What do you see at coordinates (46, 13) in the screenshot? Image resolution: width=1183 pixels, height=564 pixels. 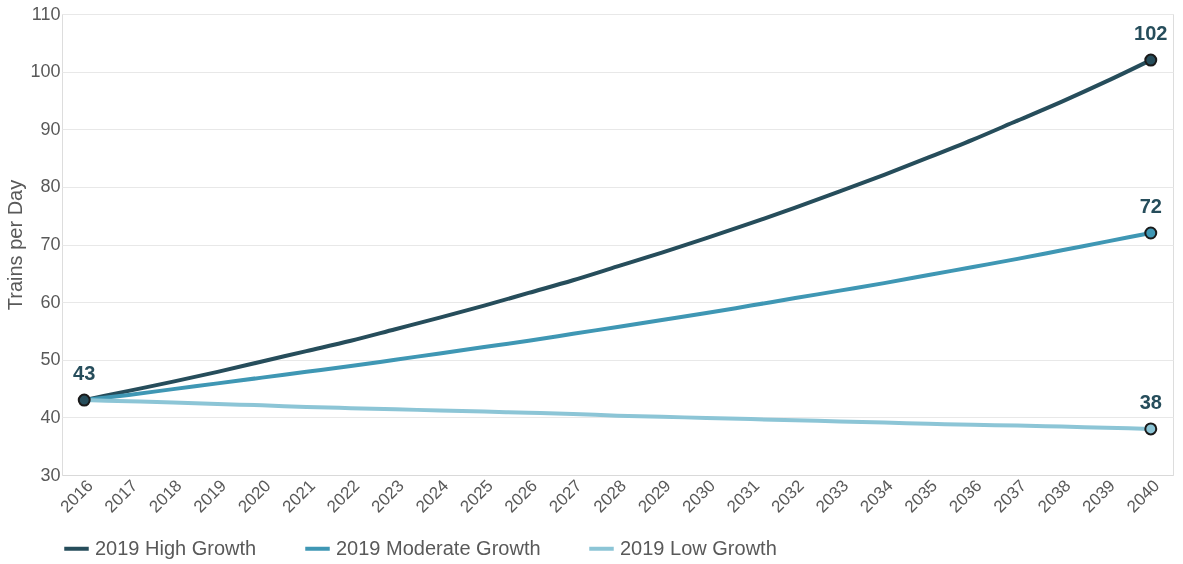 I see `y-tick-label: 110` at bounding box center [46, 13].